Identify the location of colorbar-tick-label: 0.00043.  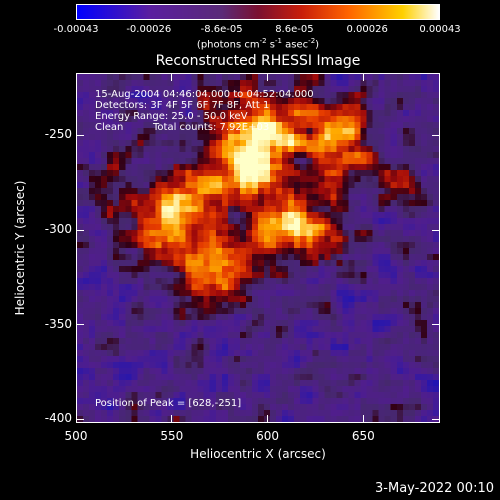
(440, 29).